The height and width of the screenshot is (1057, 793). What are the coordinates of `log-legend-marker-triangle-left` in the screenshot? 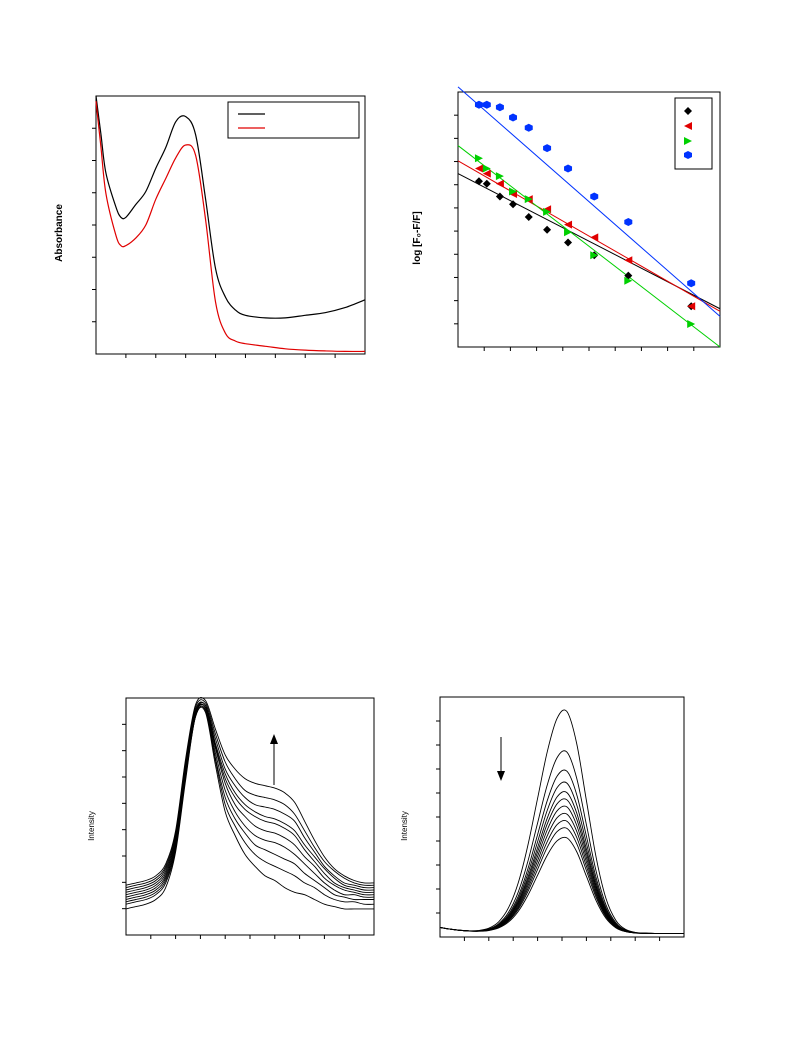 It's located at (688, 126).